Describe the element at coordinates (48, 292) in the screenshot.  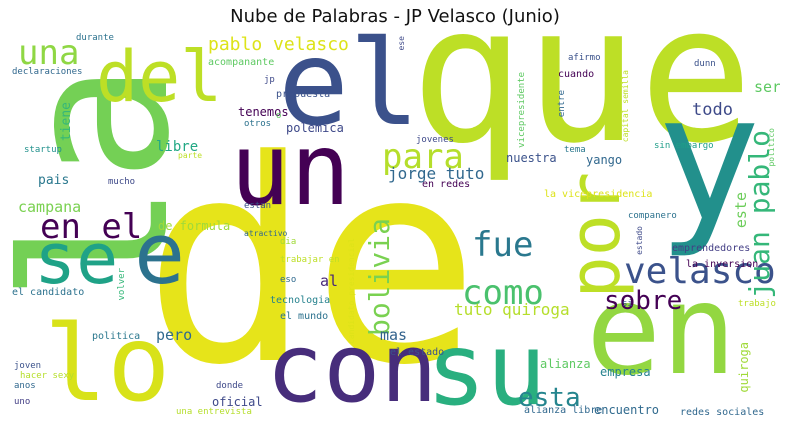
I see `word-el-candidato: el candidato` at that location.